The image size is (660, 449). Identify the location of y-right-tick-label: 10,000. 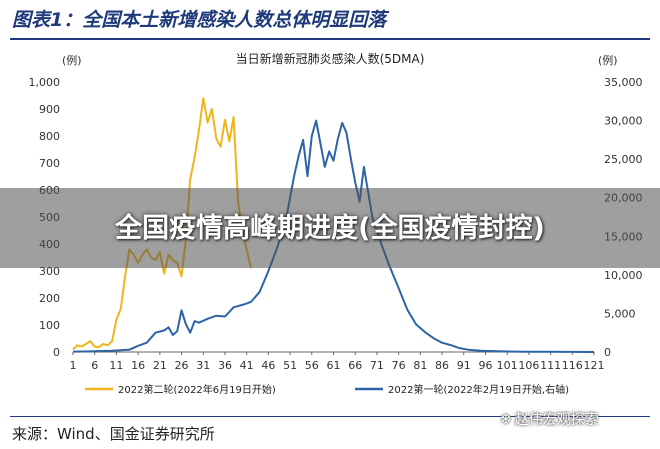
(623, 275).